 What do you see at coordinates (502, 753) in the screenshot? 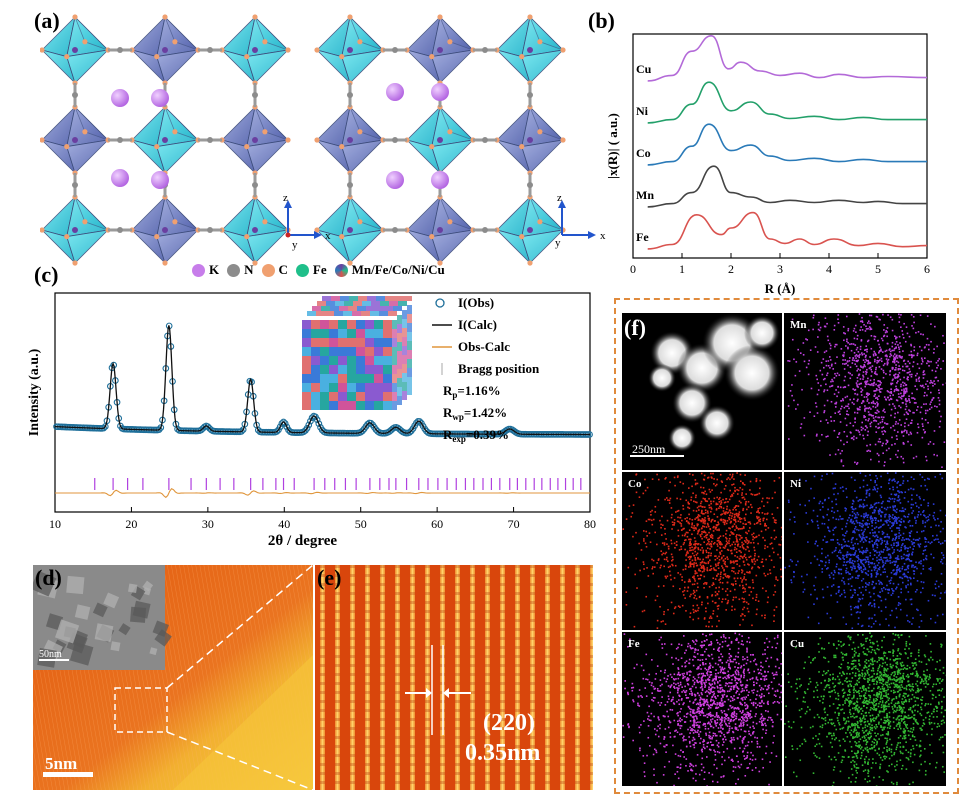
I see `lattice-spacing-label: 0.35nm` at bounding box center [502, 753].